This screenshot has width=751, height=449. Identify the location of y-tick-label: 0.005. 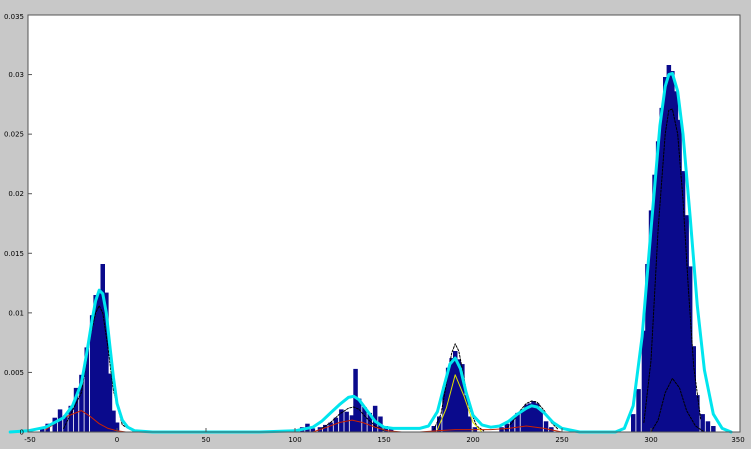
(14, 373).